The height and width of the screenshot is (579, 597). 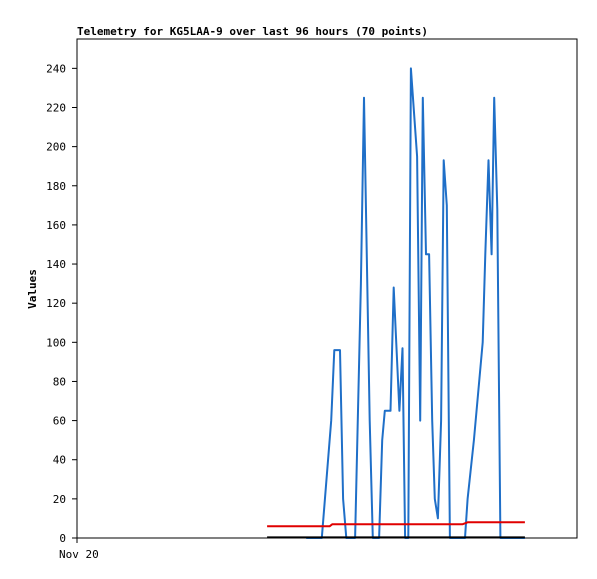 What do you see at coordinates (56, 147) in the screenshot?
I see `y-tick-label-200: 200` at bounding box center [56, 147].